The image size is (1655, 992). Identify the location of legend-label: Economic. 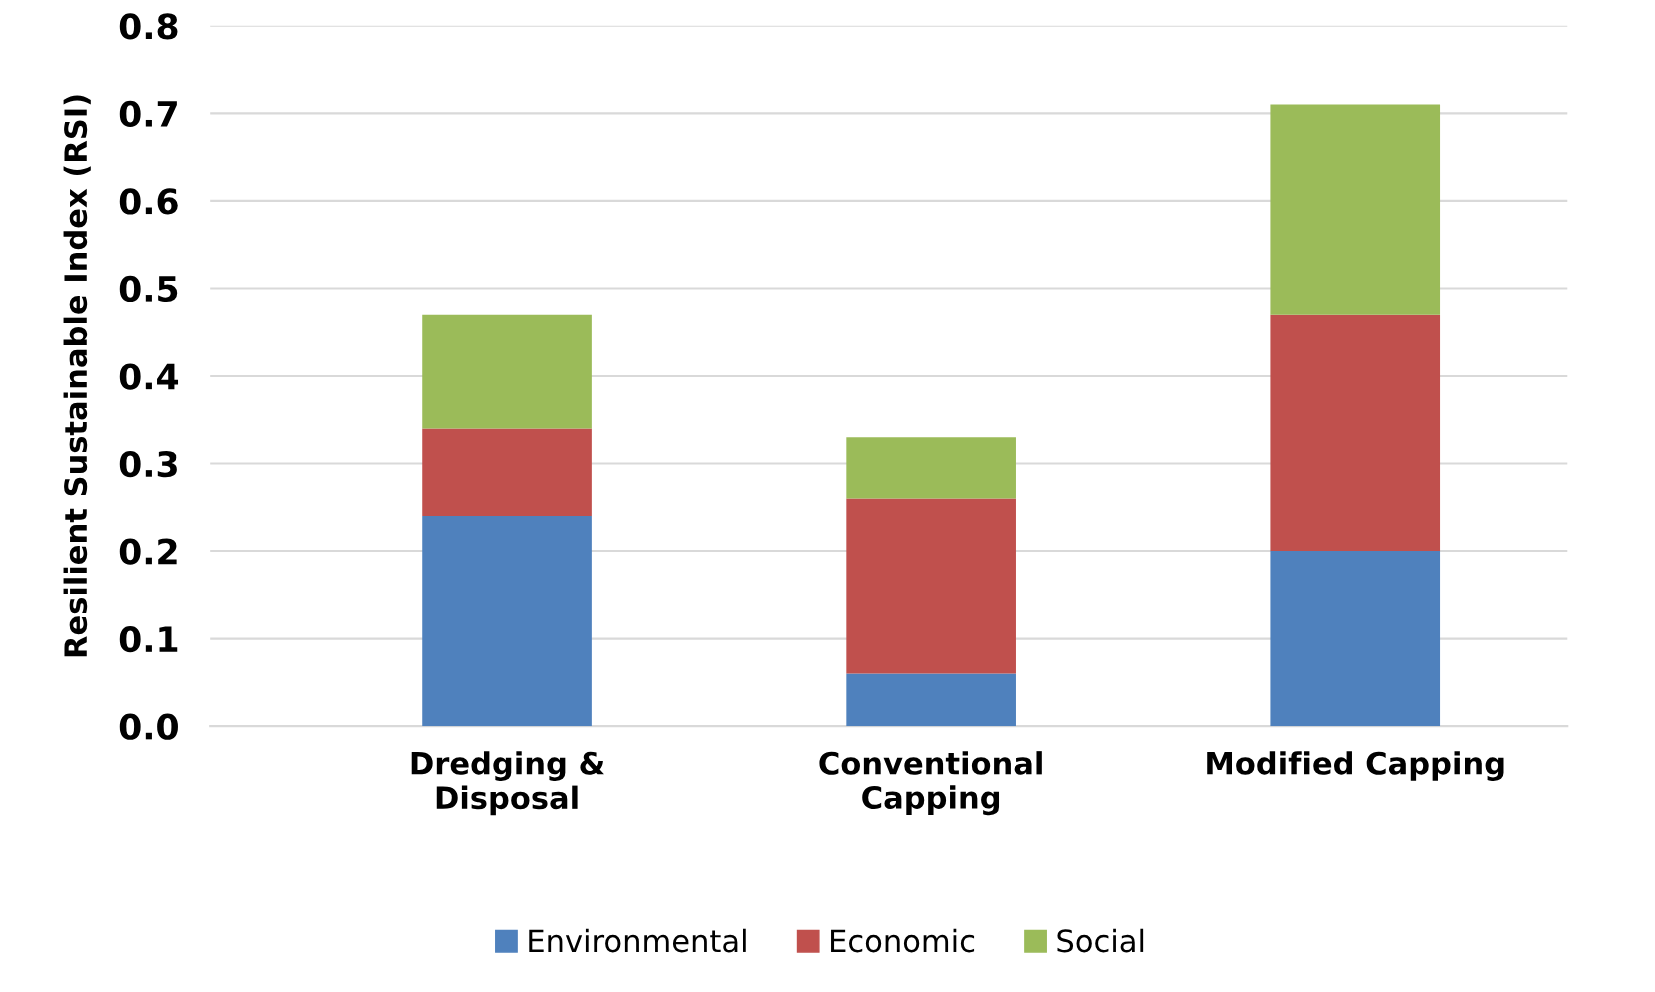
(903, 940).